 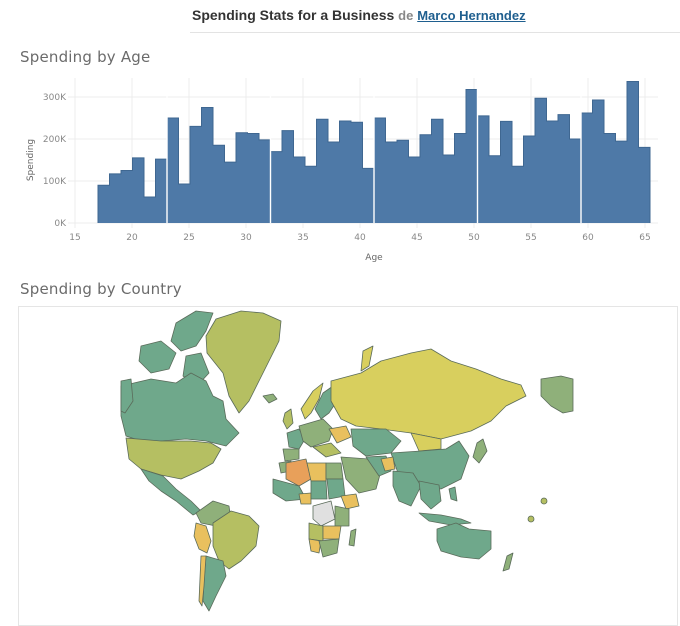 I want to click on region-namibia, so click(x=315, y=546).